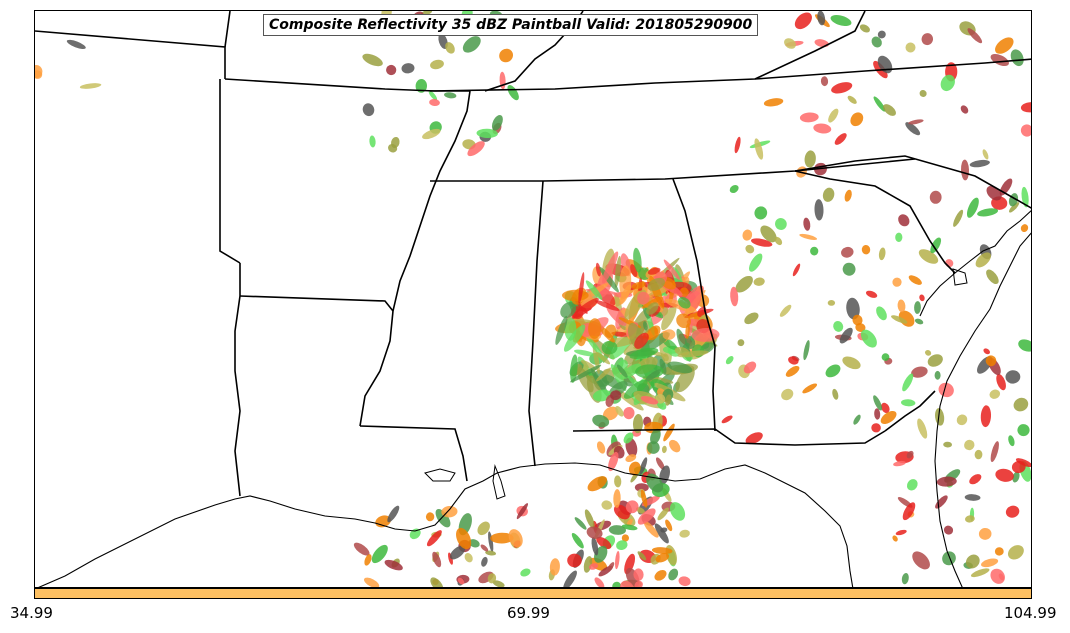 Image resolution: width=1070 pixels, height=633 pixels. I want to click on border-ga-sc, so click(875, 222).